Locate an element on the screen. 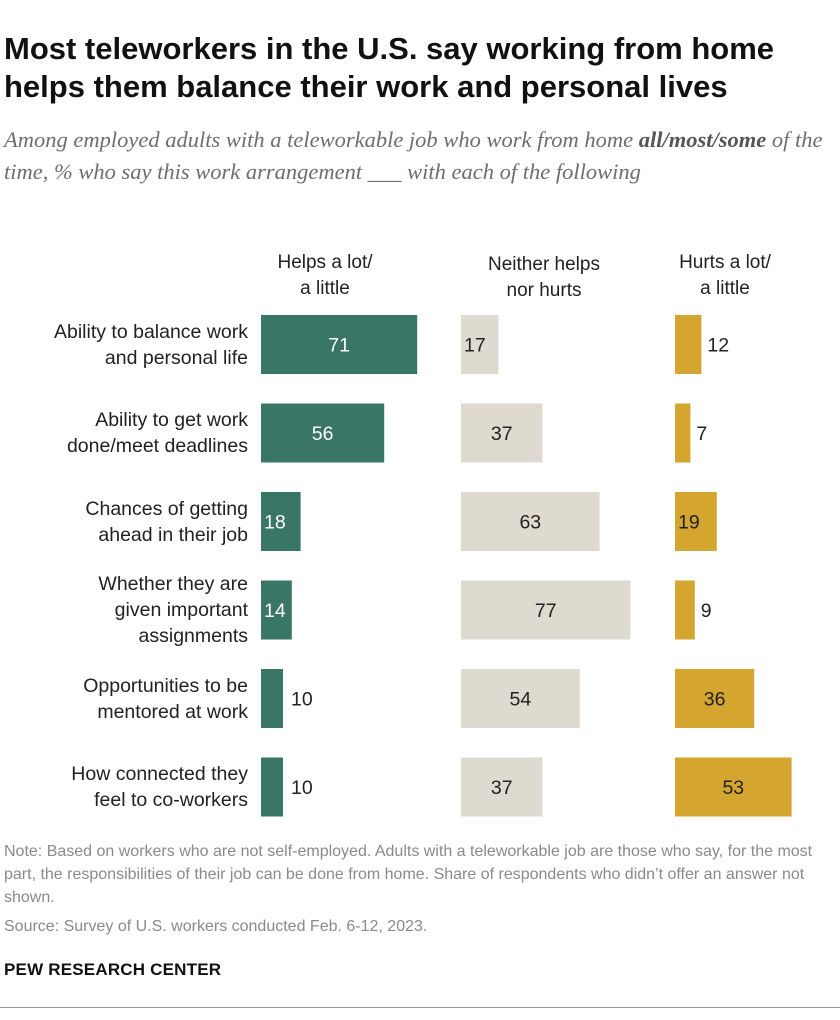 The image size is (840, 1020). column-header-line: Helps a lot/ is located at coordinates (325, 262).